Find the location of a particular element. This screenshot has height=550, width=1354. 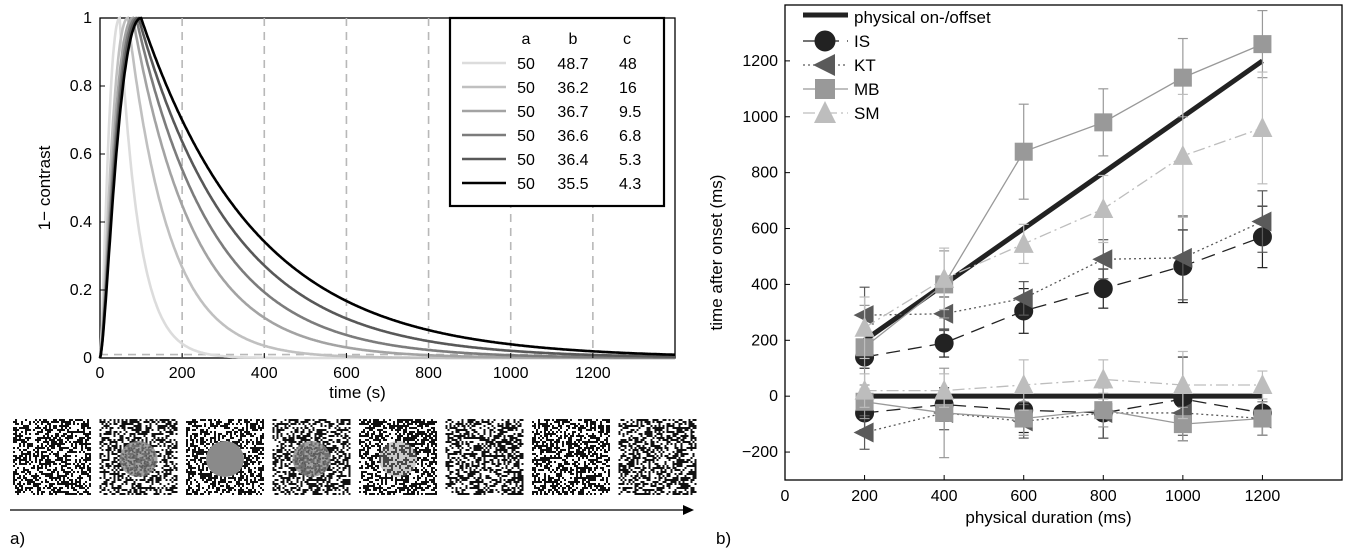

legend-cell-b: 36.7 is located at coordinates (572, 112).